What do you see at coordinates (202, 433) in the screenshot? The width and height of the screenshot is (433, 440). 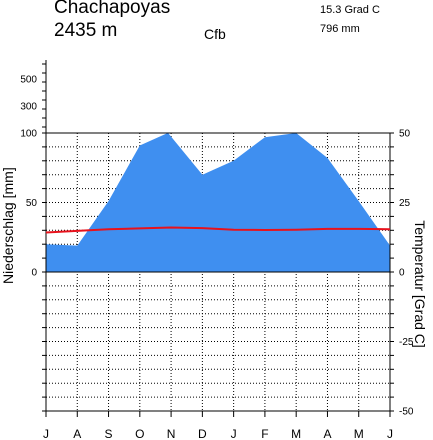 I see `month-label: D` at bounding box center [202, 433].